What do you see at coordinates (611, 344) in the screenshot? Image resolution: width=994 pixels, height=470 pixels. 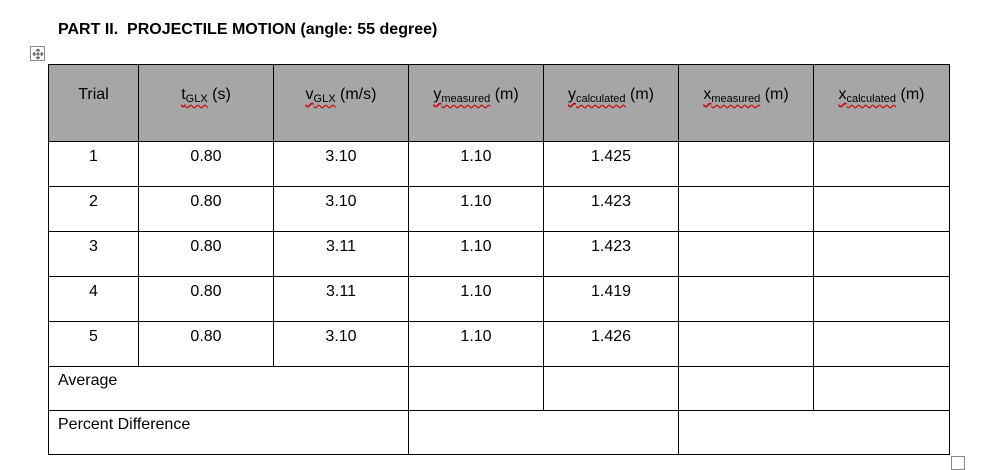 I see `data-cell: 1.426` at bounding box center [611, 344].